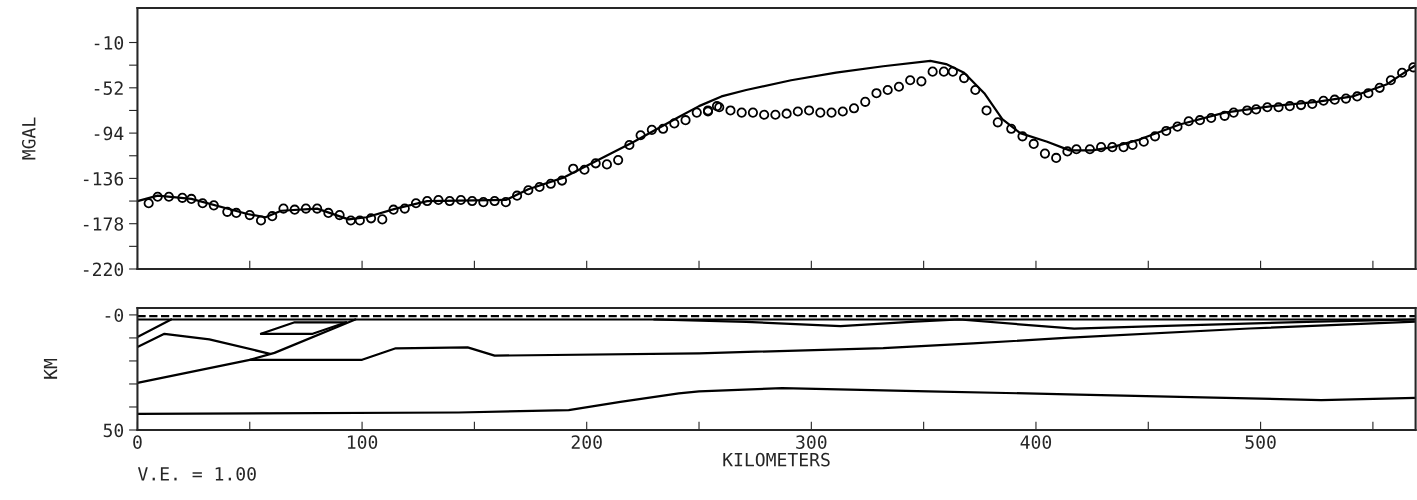 Image resolution: width=1417 pixels, height=500 pixels. What do you see at coordinates (1036, 442) in the screenshot?
I see `x-tick-label: 400` at bounding box center [1036, 442].